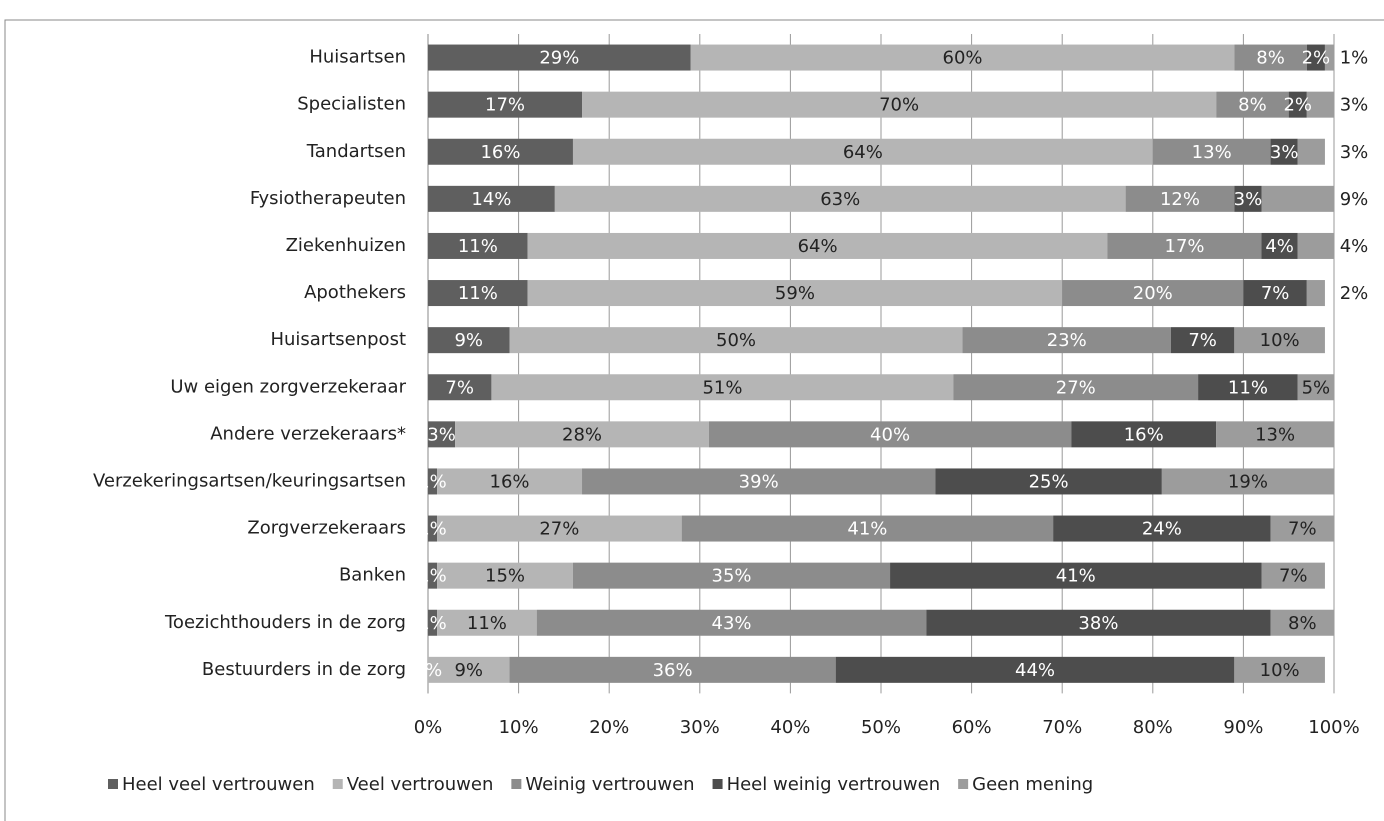 Image resolution: width=1384 pixels, height=821 pixels. I want to click on data-label: 51%, so click(722, 387).